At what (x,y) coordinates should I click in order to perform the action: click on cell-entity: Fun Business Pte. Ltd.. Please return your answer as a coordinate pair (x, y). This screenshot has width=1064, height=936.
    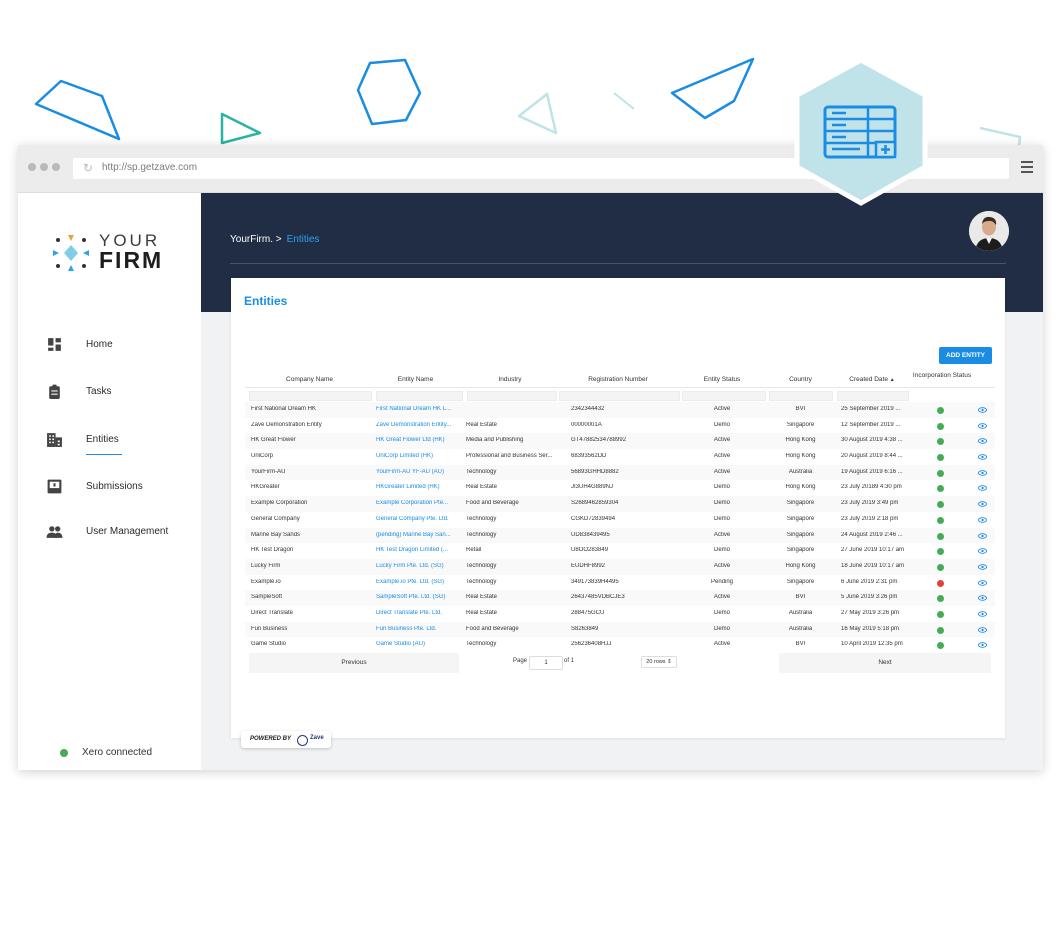
    Looking at the image, I should click on (406, 628).